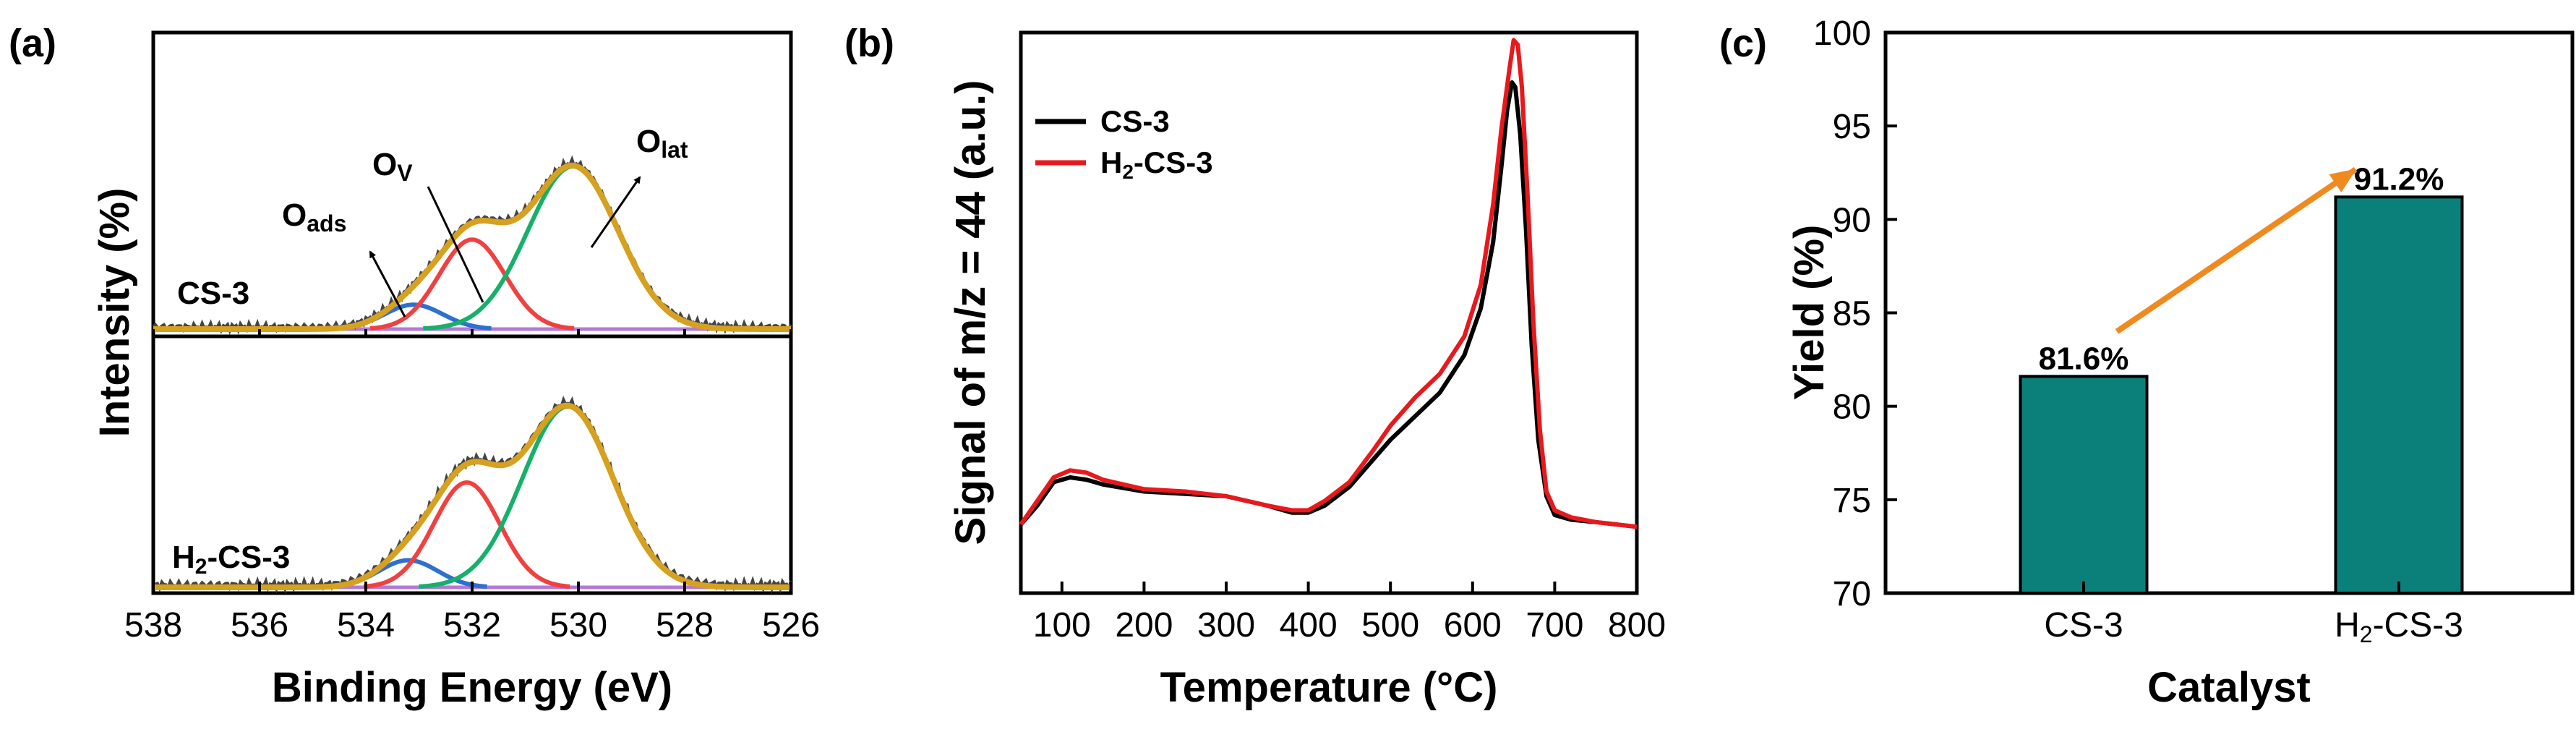  I want to click on a-anno-olat-sub: lat, so click(674, 150).